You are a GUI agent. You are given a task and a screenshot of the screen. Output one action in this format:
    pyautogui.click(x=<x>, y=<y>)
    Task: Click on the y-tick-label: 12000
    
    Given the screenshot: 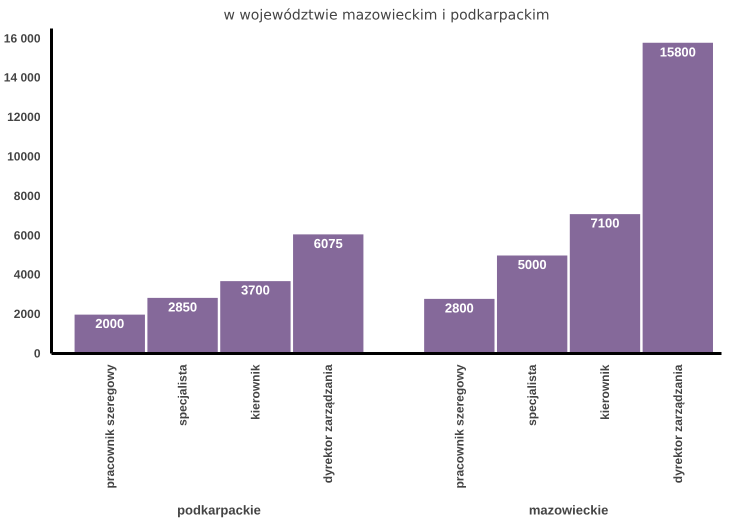 What is the action you would take?
    pyautogui.click(x=24, y=117)
    